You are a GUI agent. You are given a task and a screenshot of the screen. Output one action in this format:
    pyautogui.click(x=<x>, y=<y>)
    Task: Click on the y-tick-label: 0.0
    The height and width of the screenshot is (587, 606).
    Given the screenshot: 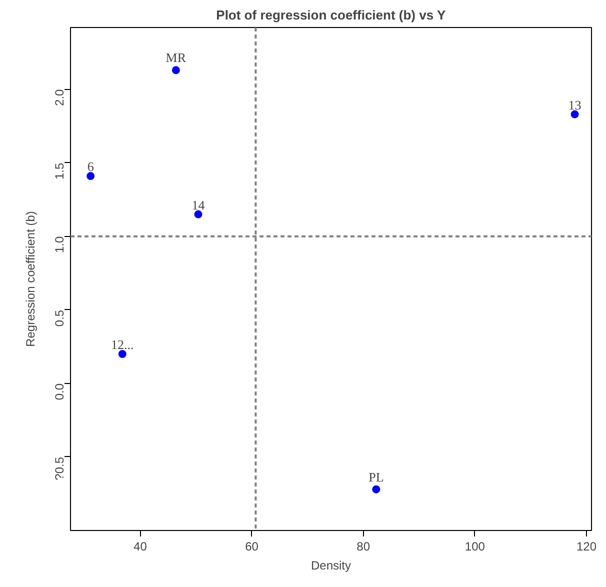 What is the action you would take?
    pyautogui.click(x=59, y=391)
    